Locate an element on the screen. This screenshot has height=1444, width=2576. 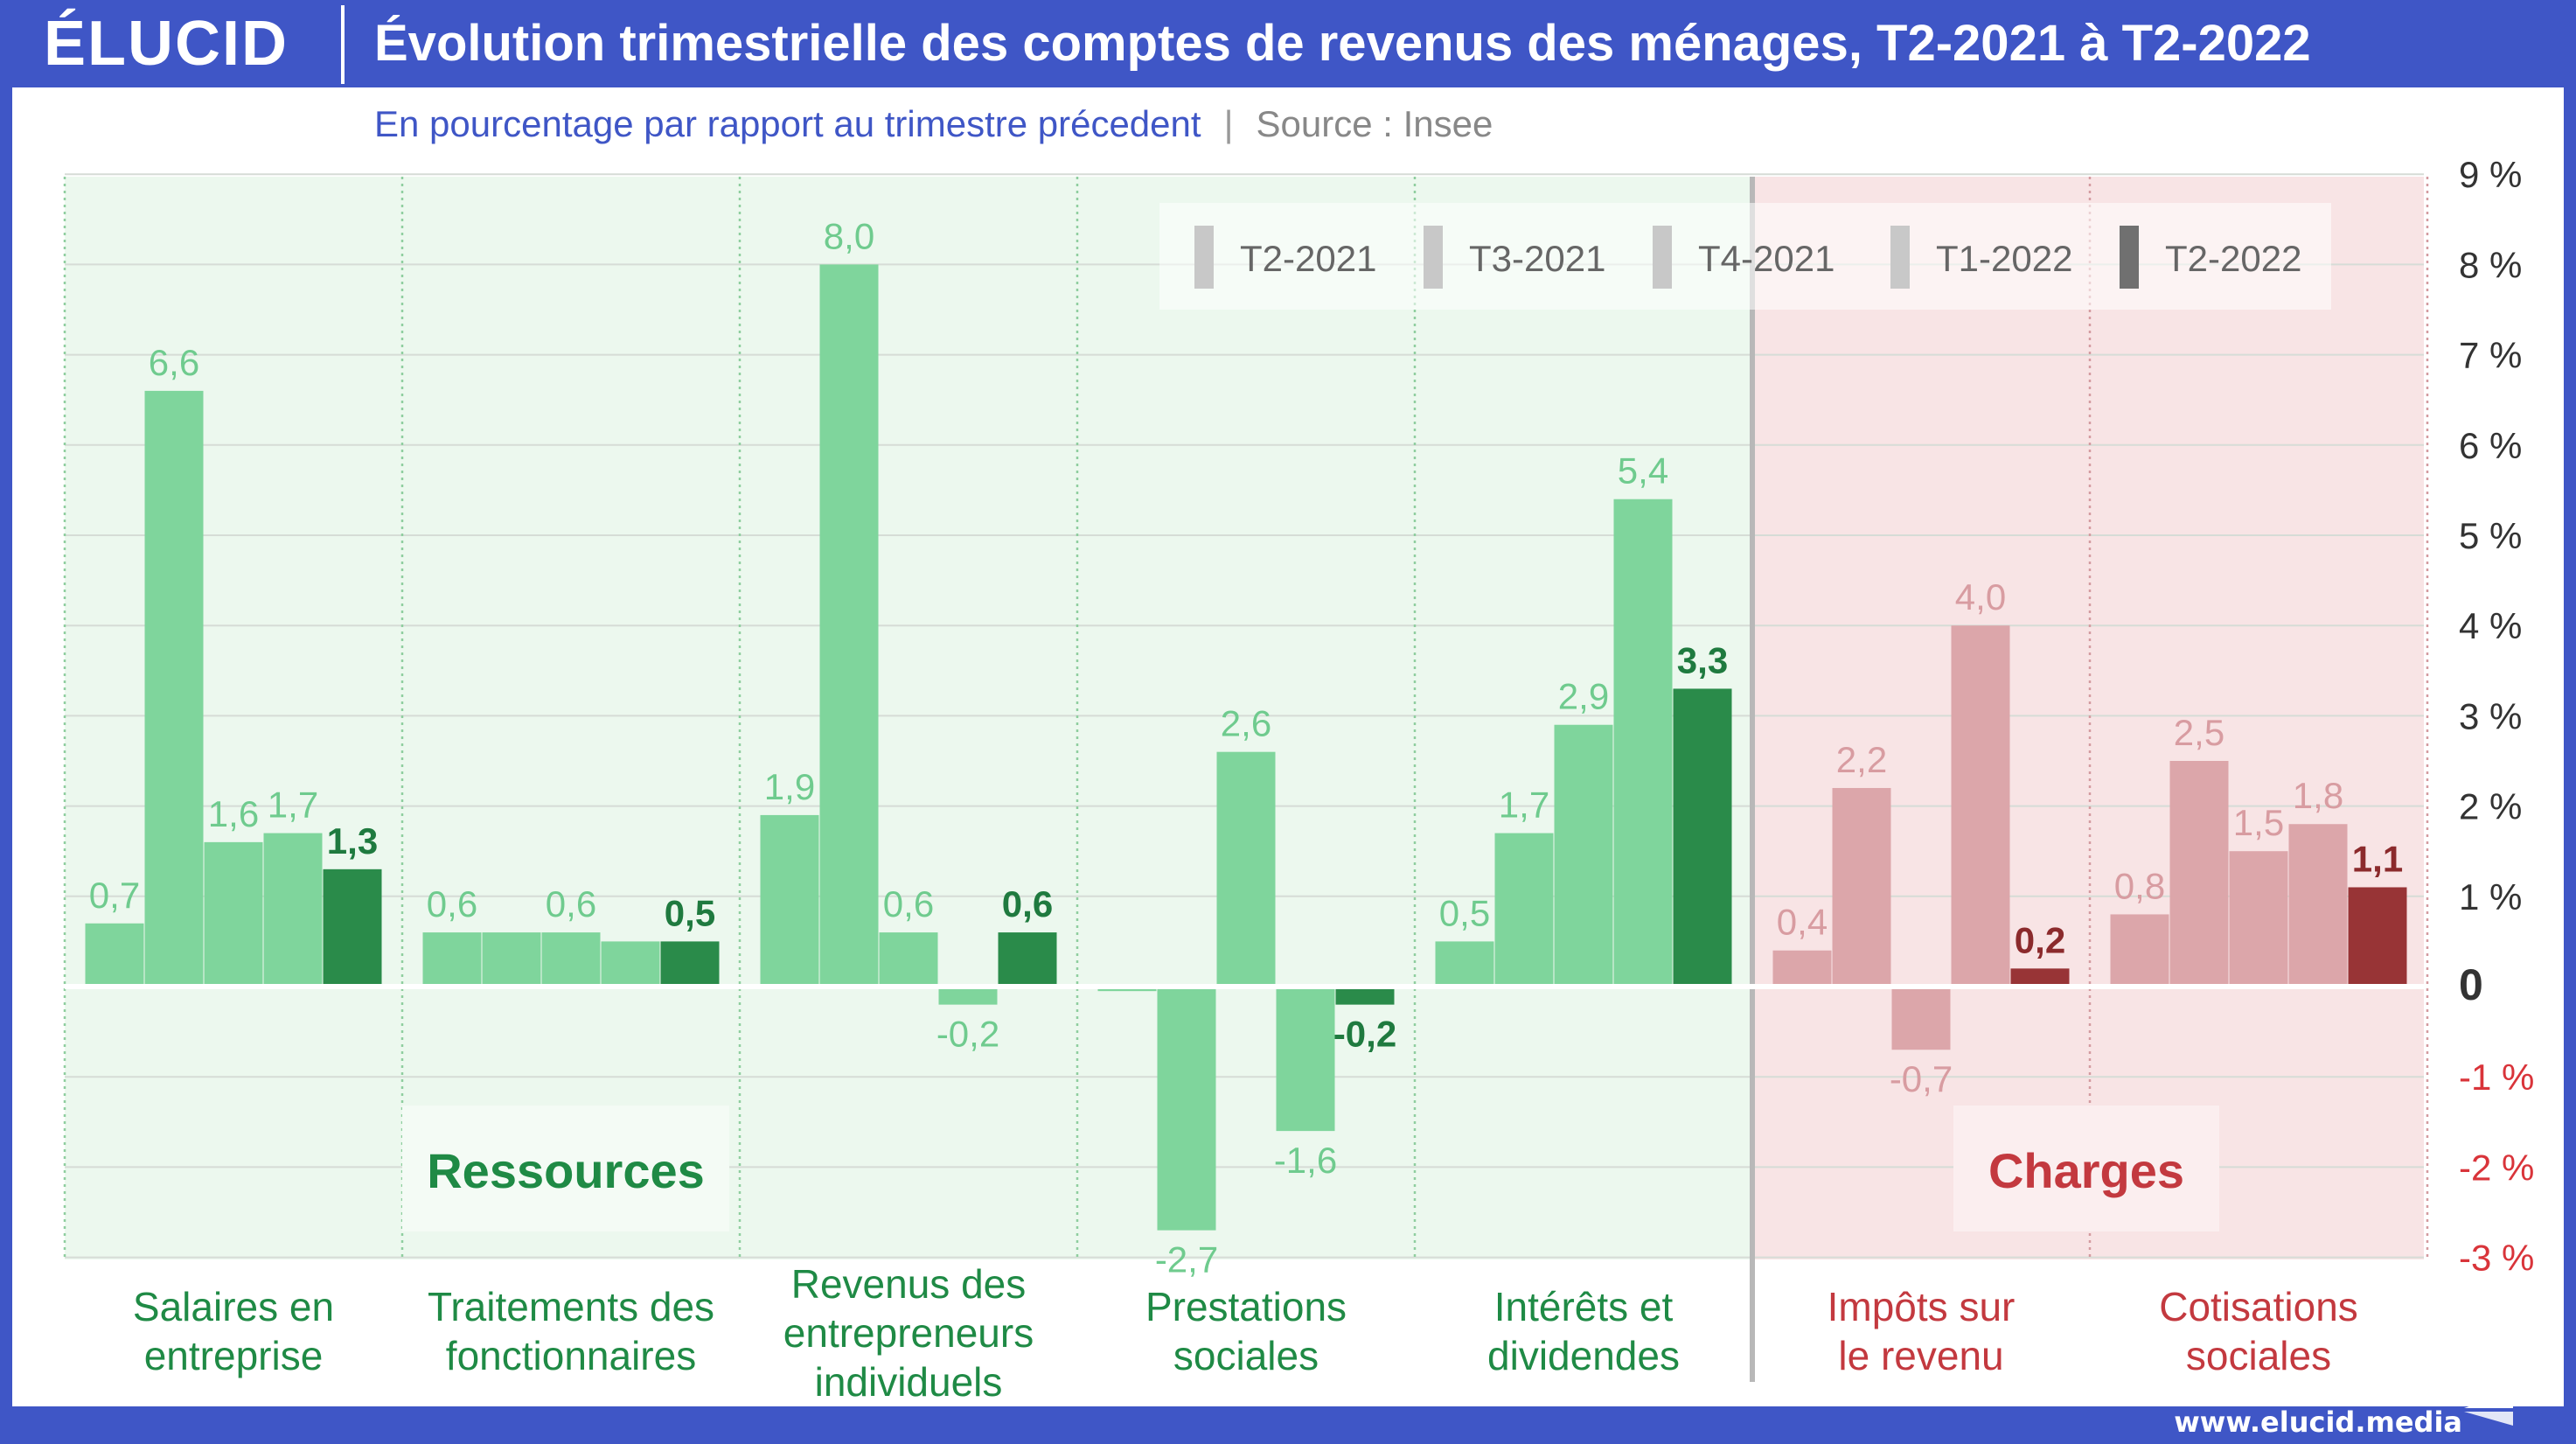
y-tick-label: 1 % is located at coordinates (2490, 897).